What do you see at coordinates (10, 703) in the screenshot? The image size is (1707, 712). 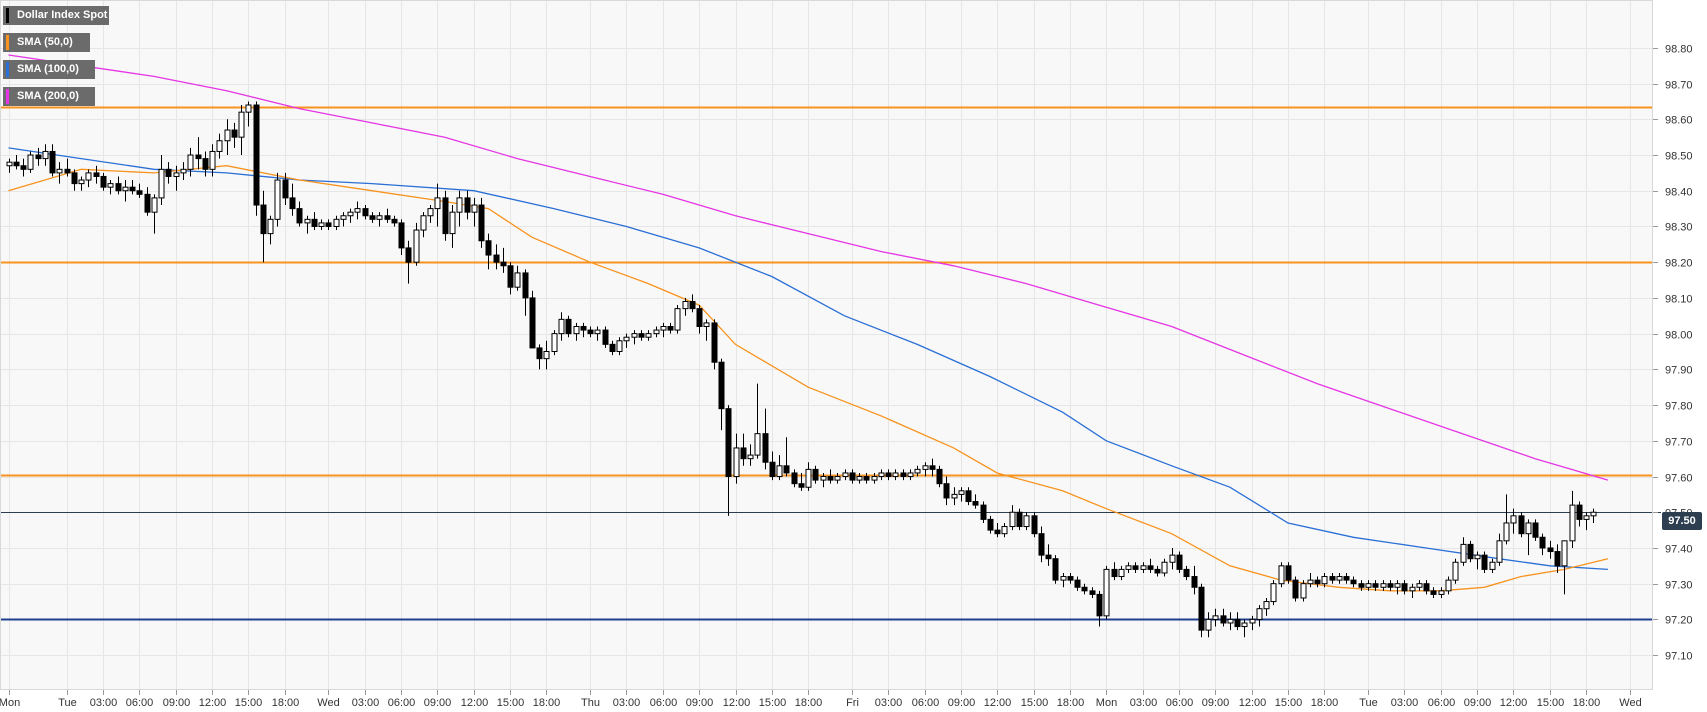 I see `x-tick-label: Mon` at bounding box center [10, 703].